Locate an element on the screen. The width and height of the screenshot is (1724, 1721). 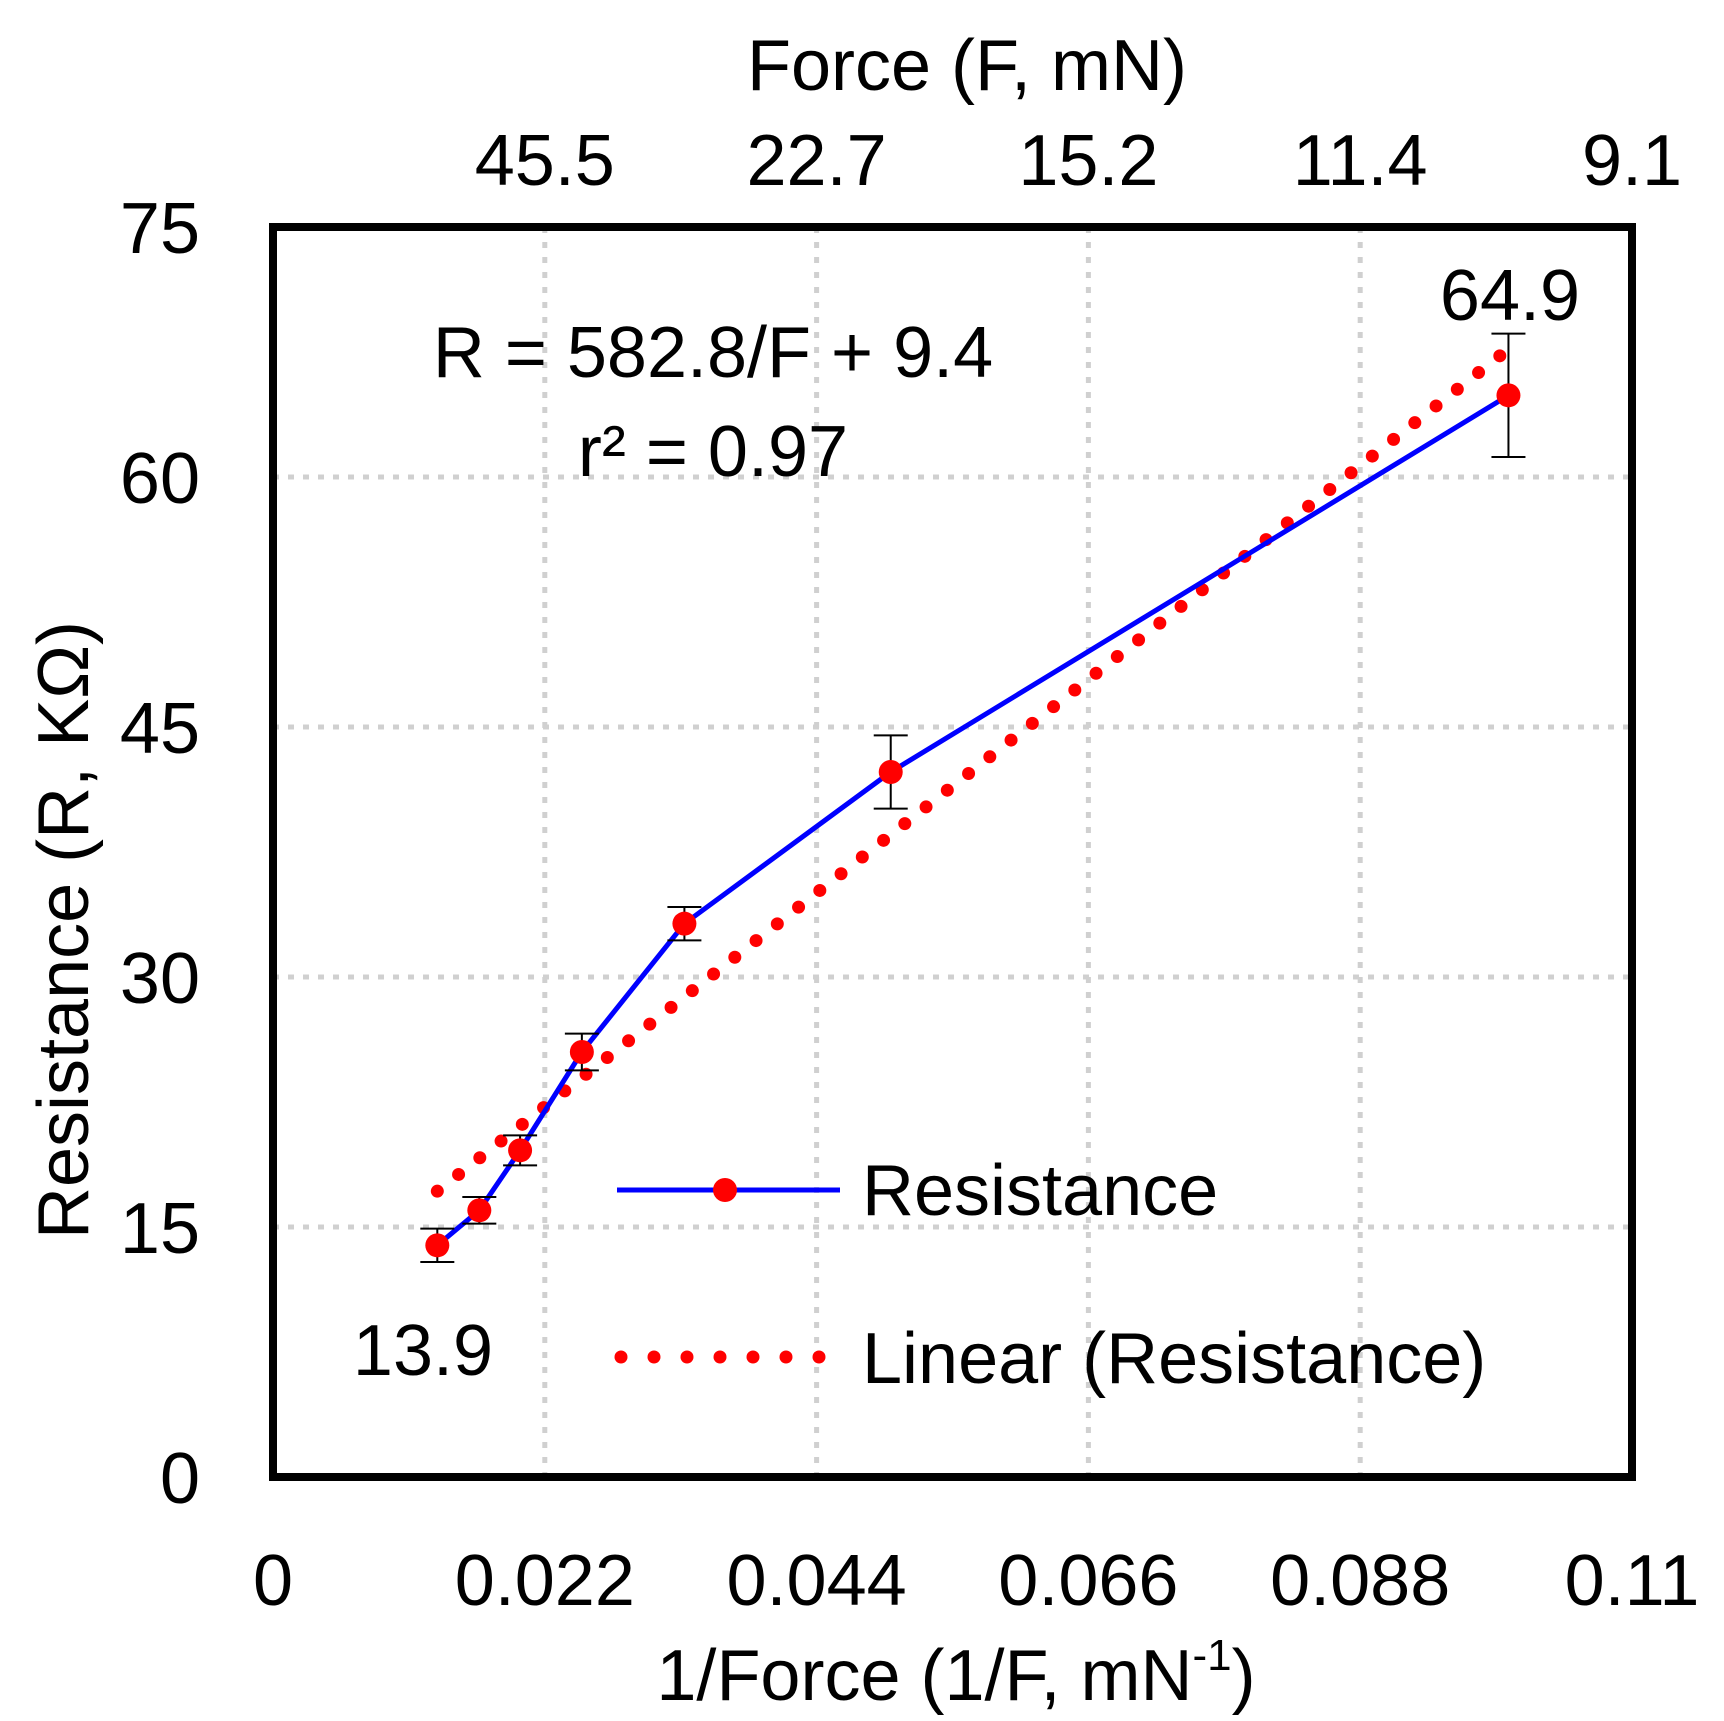
x-tick-label: 0.022 is located at coordinates (545, 1581).